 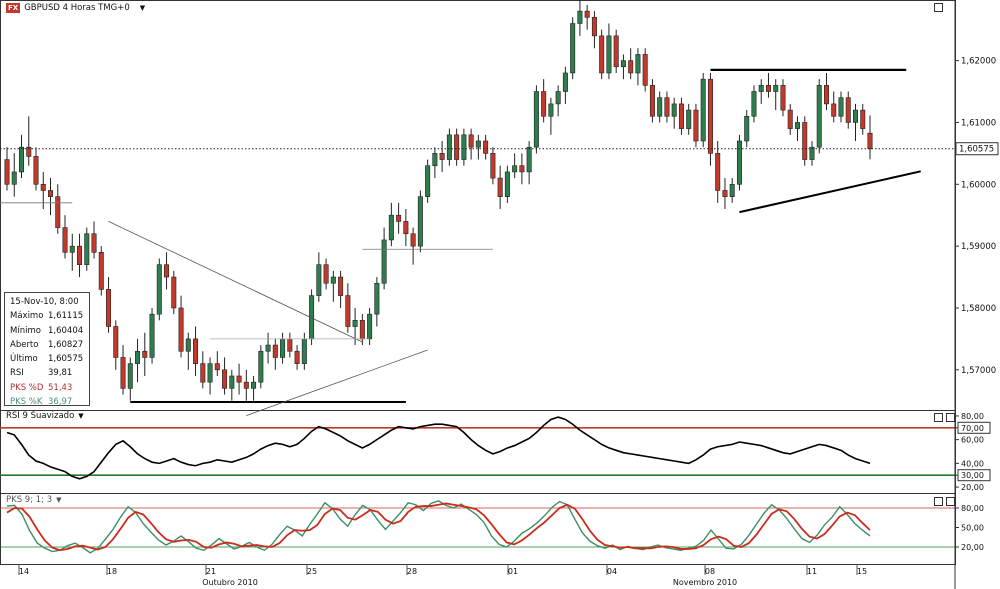 I want to click on info-row: Máximo 1,61115, so click(x=49, y=316).